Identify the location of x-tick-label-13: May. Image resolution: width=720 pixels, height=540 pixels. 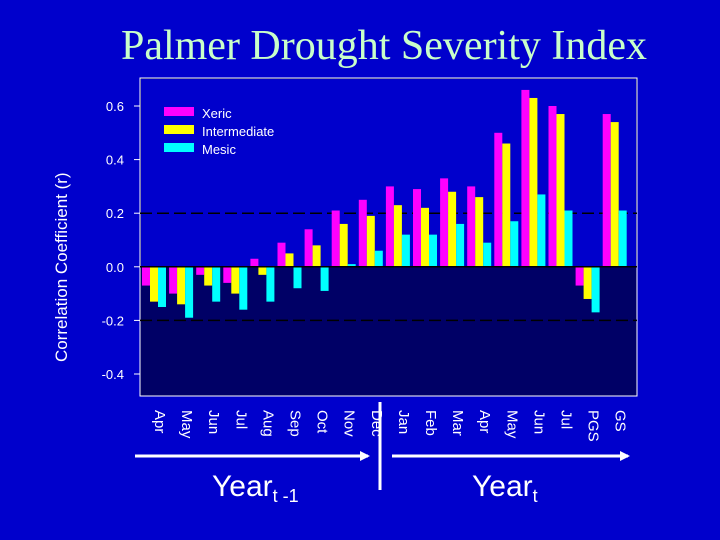
(511, 424).